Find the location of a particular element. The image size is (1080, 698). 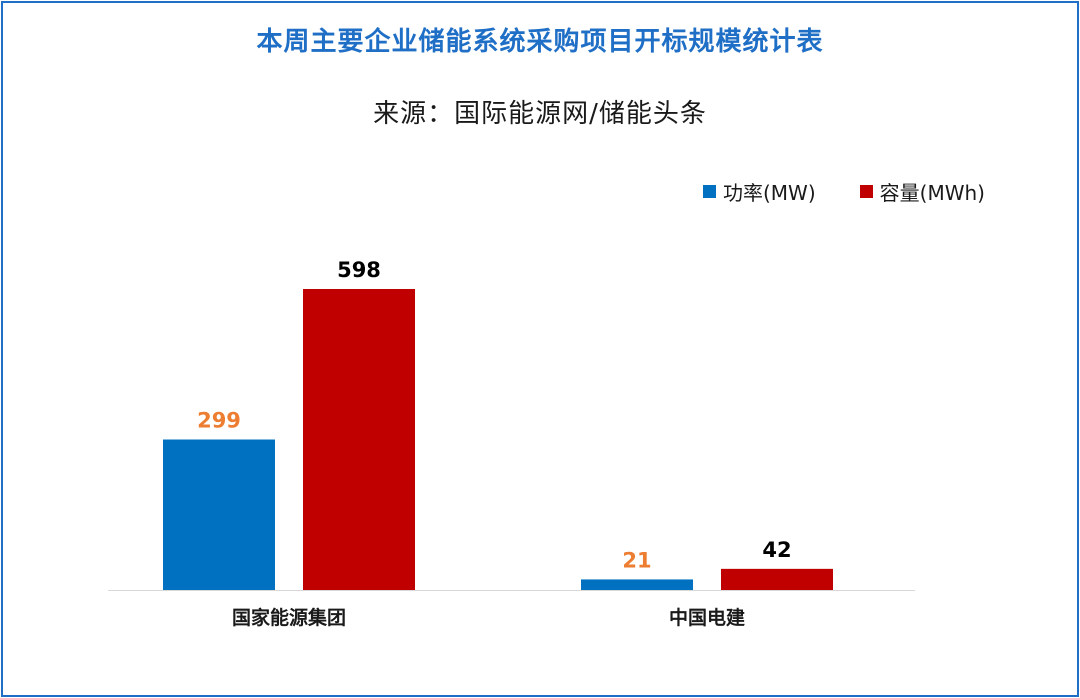

data-label-1-1: 42 is located at coordinates (776, 550).